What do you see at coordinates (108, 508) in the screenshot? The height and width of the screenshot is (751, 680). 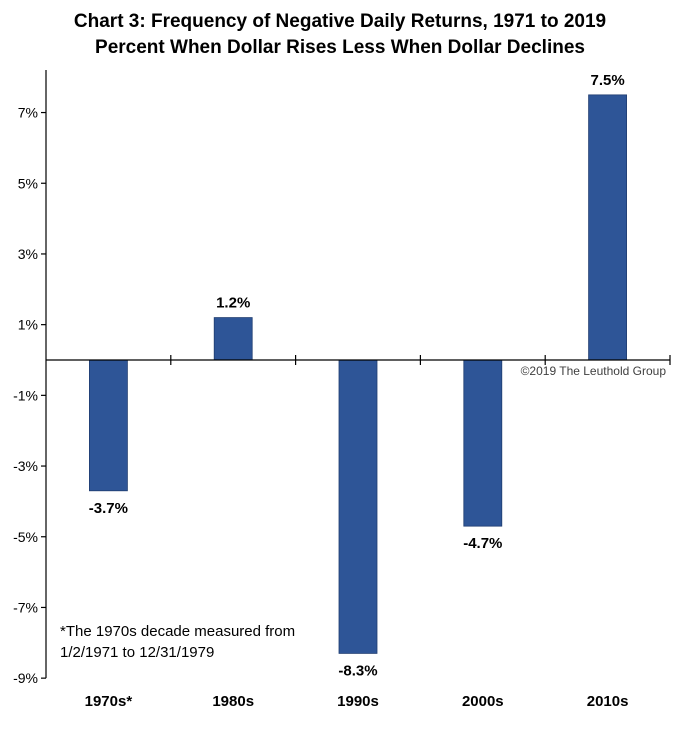 I see `data-label: -3.7%` at bounding box center [108, 508].